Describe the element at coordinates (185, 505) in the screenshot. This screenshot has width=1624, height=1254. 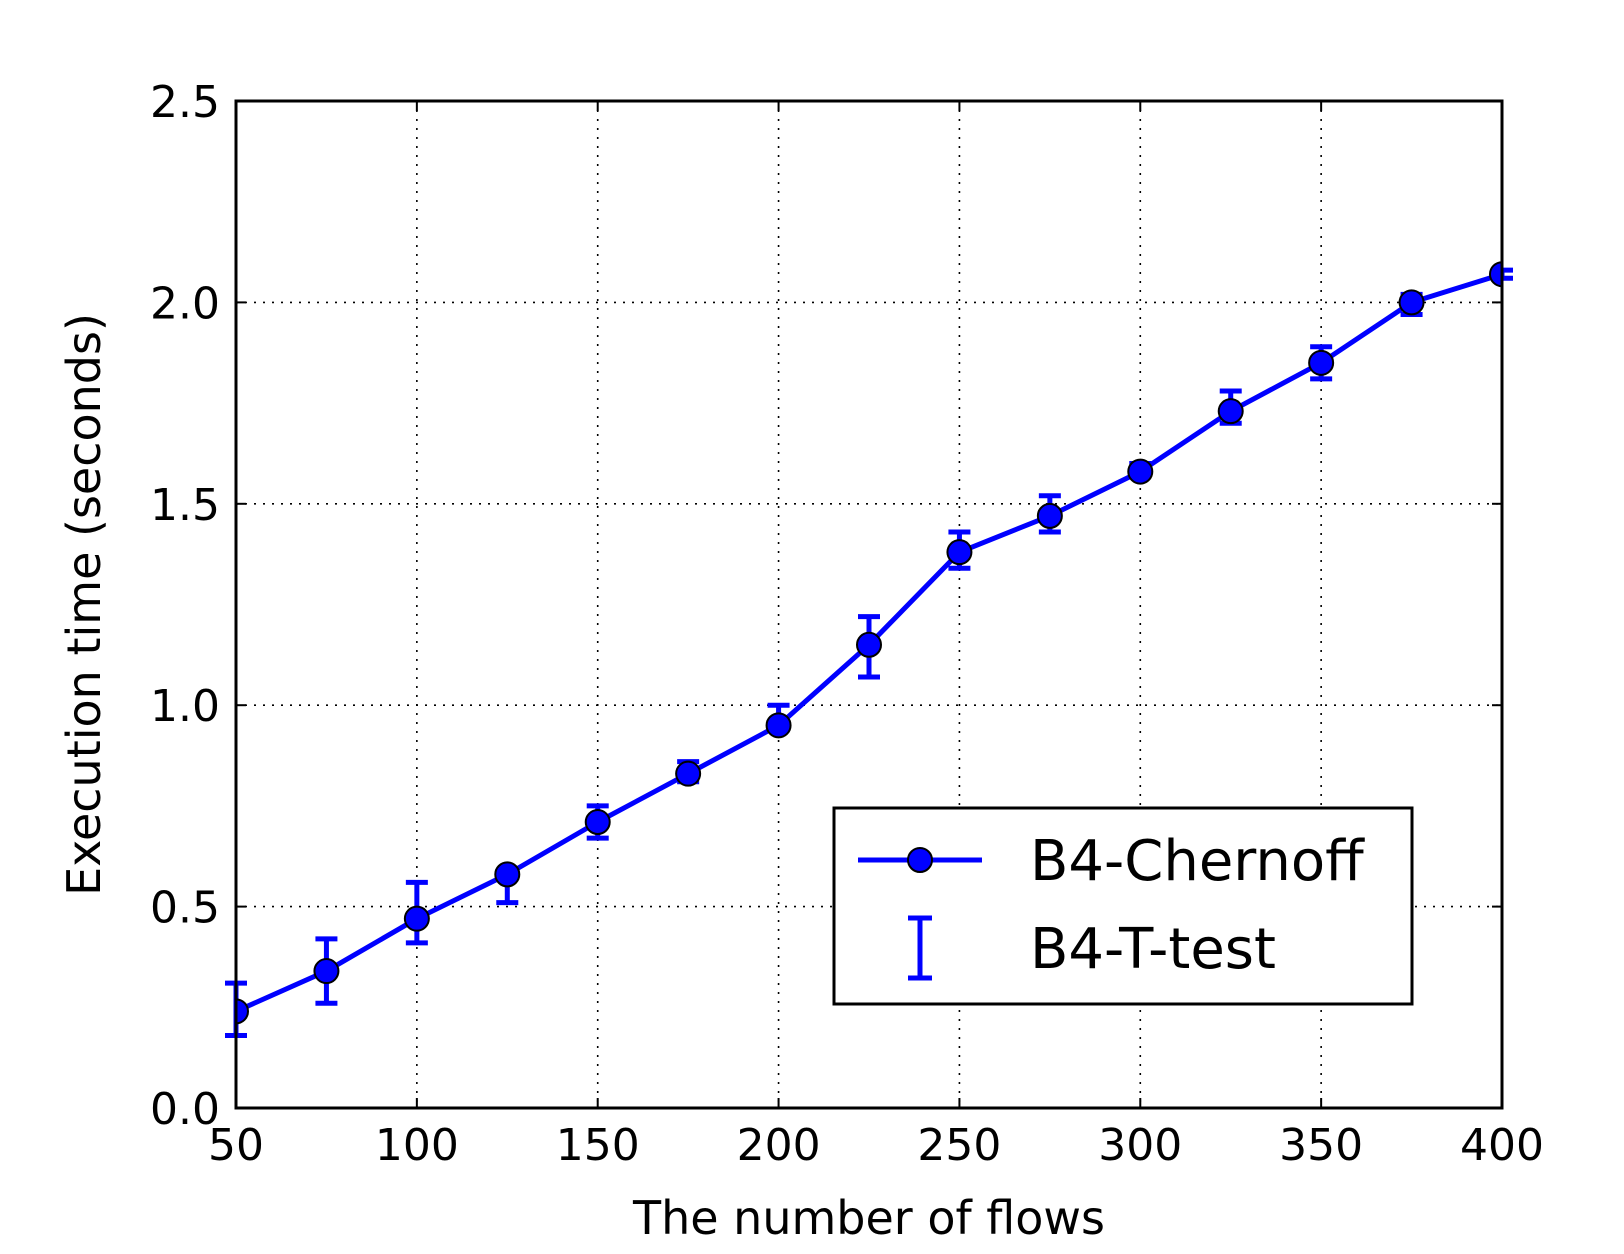
I see `y-tick-label: 1.5` at that location.